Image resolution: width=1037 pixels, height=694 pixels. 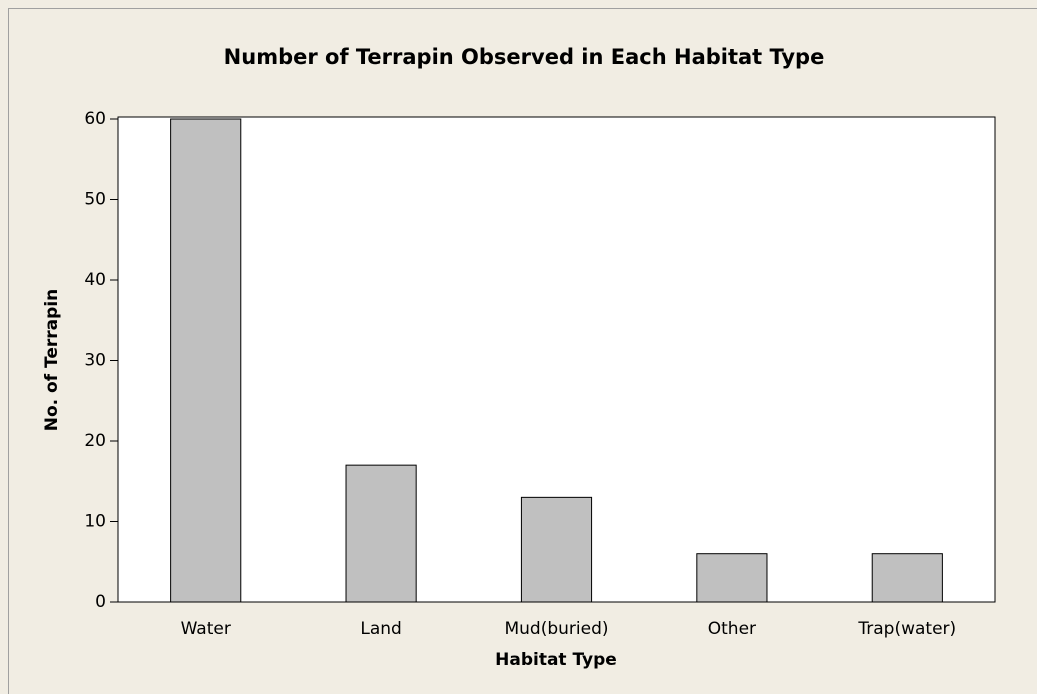 I want to click on y-tick-label: 50, so click(x=95, y=200).